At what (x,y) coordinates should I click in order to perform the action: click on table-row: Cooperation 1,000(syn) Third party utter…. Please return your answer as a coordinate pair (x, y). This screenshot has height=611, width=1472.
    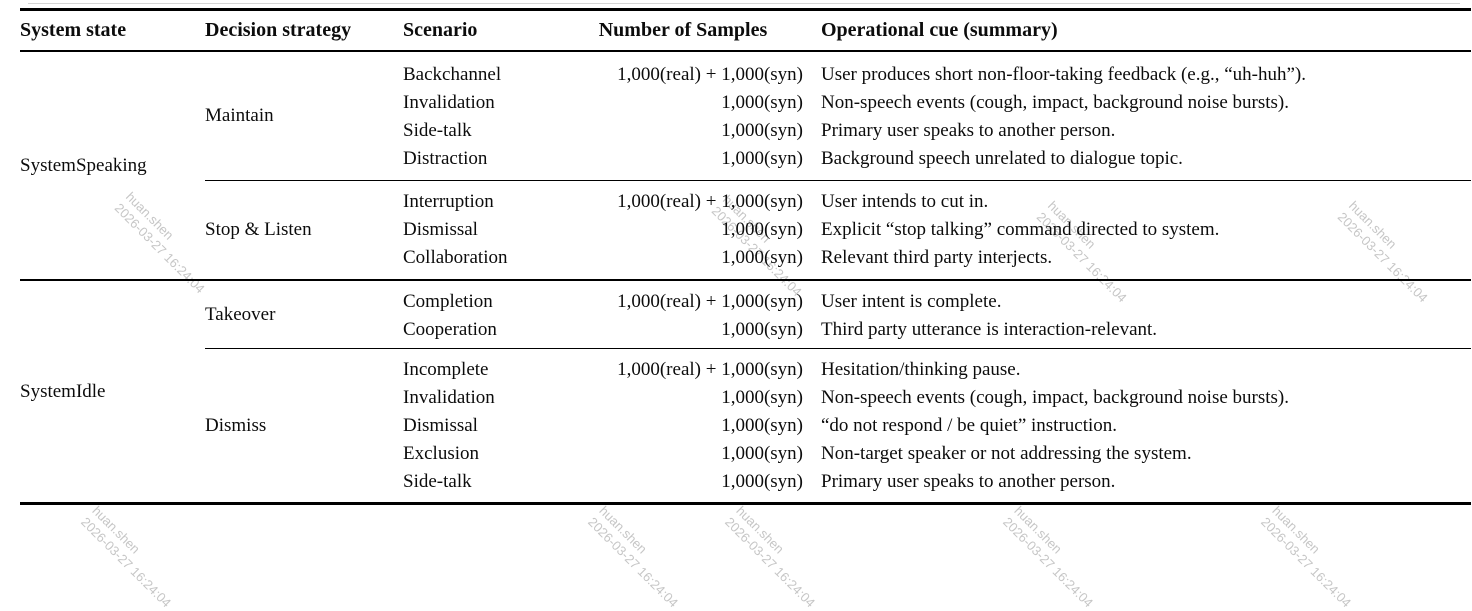
    Looking at the image, I should click on (745, 332).